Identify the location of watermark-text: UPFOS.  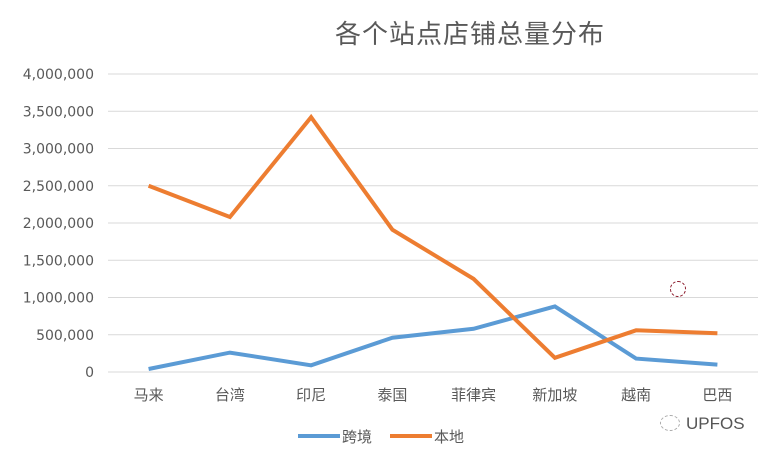
(715, 423).